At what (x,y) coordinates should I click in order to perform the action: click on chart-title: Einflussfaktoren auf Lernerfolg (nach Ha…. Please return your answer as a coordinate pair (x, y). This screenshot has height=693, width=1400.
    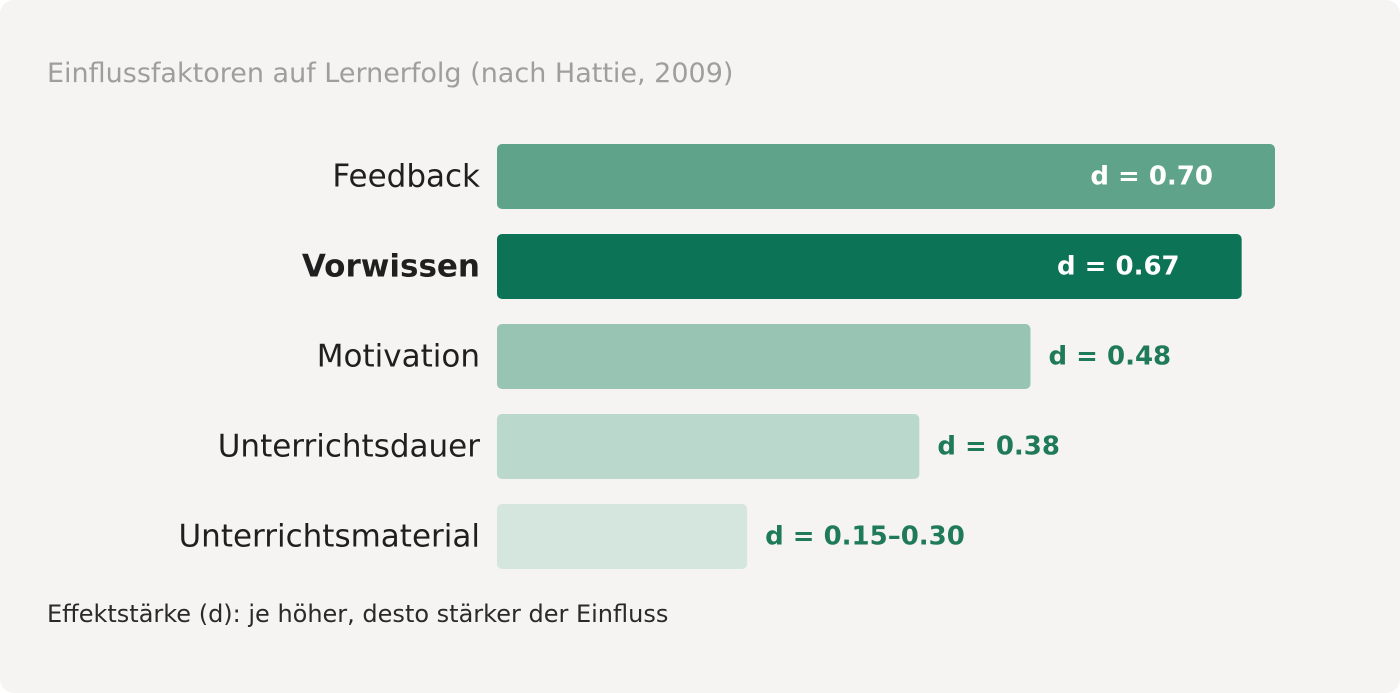
    Looking at the image, I should click on (390, 73).